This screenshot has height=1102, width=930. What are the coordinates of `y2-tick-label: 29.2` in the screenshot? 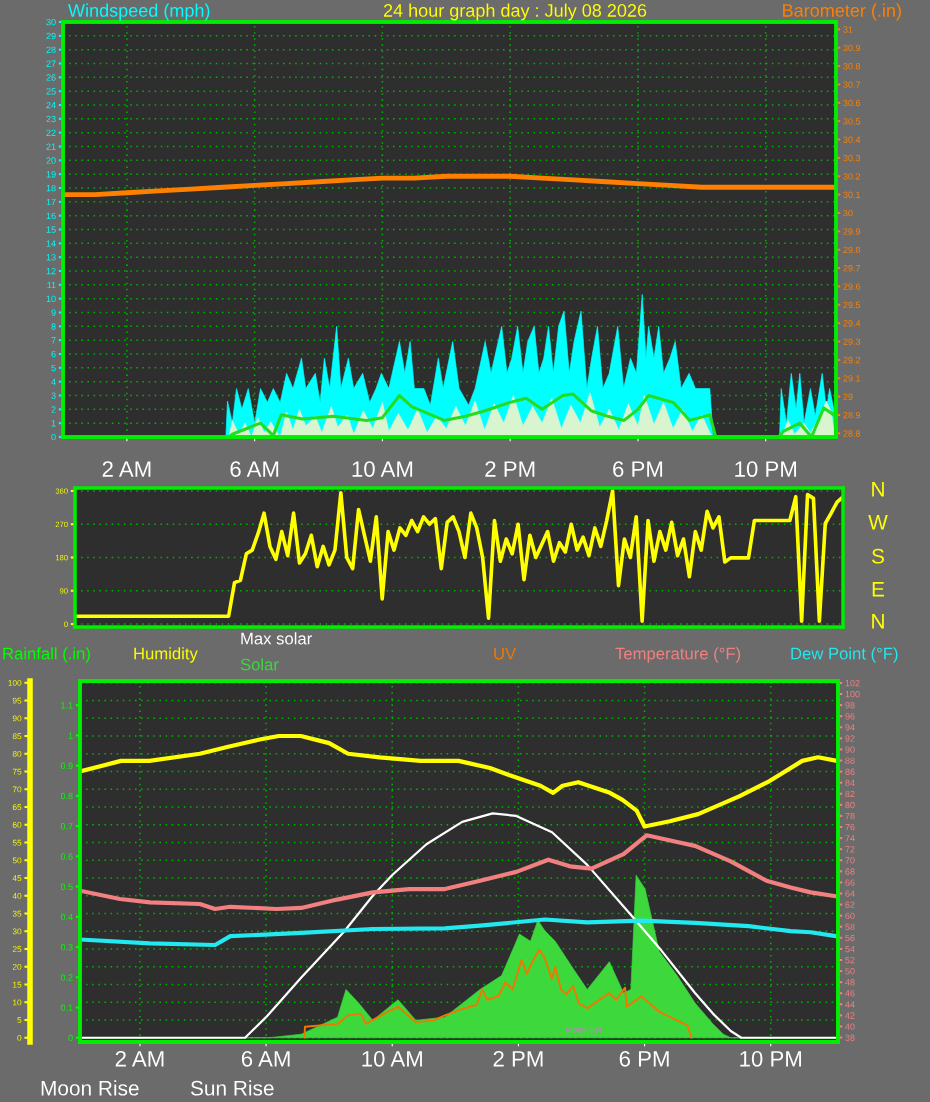 It's located at (852, 360).